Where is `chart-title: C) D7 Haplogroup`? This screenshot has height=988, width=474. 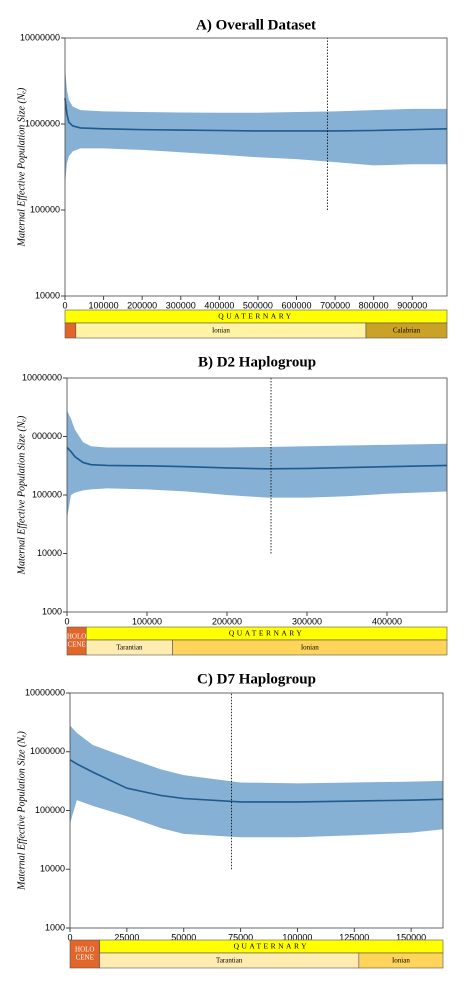 chart-title: C) D7 Haplogroup is located at coordinates (256, 679).